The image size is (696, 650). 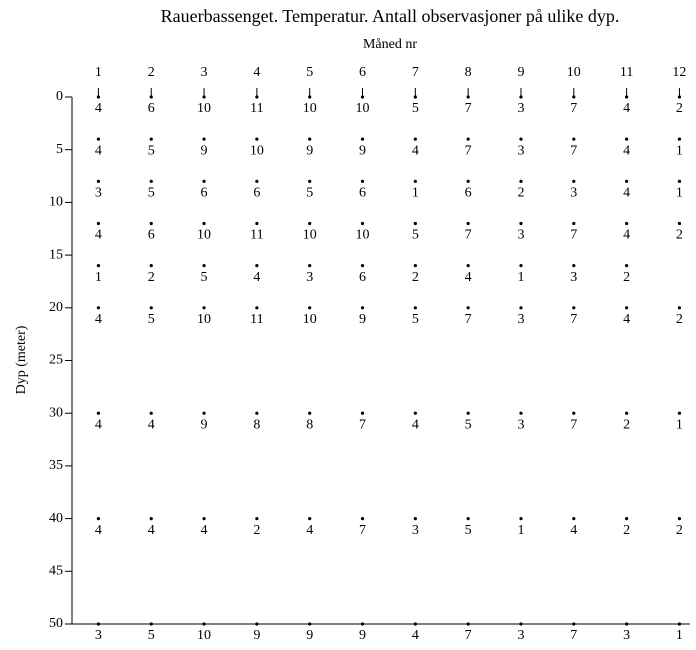 I want to click on count-label: 11, so click(x=256, y=235).